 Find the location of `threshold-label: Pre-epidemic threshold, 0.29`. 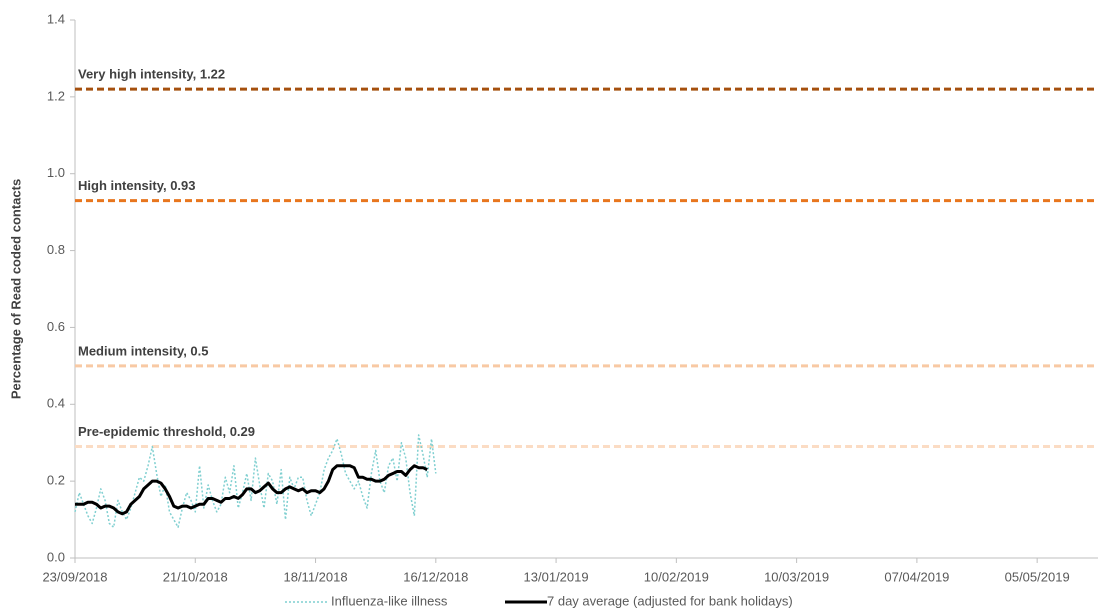

threshold-label: Pre-epidemic threshold, 0.29 is located at coordinates (166, 431).